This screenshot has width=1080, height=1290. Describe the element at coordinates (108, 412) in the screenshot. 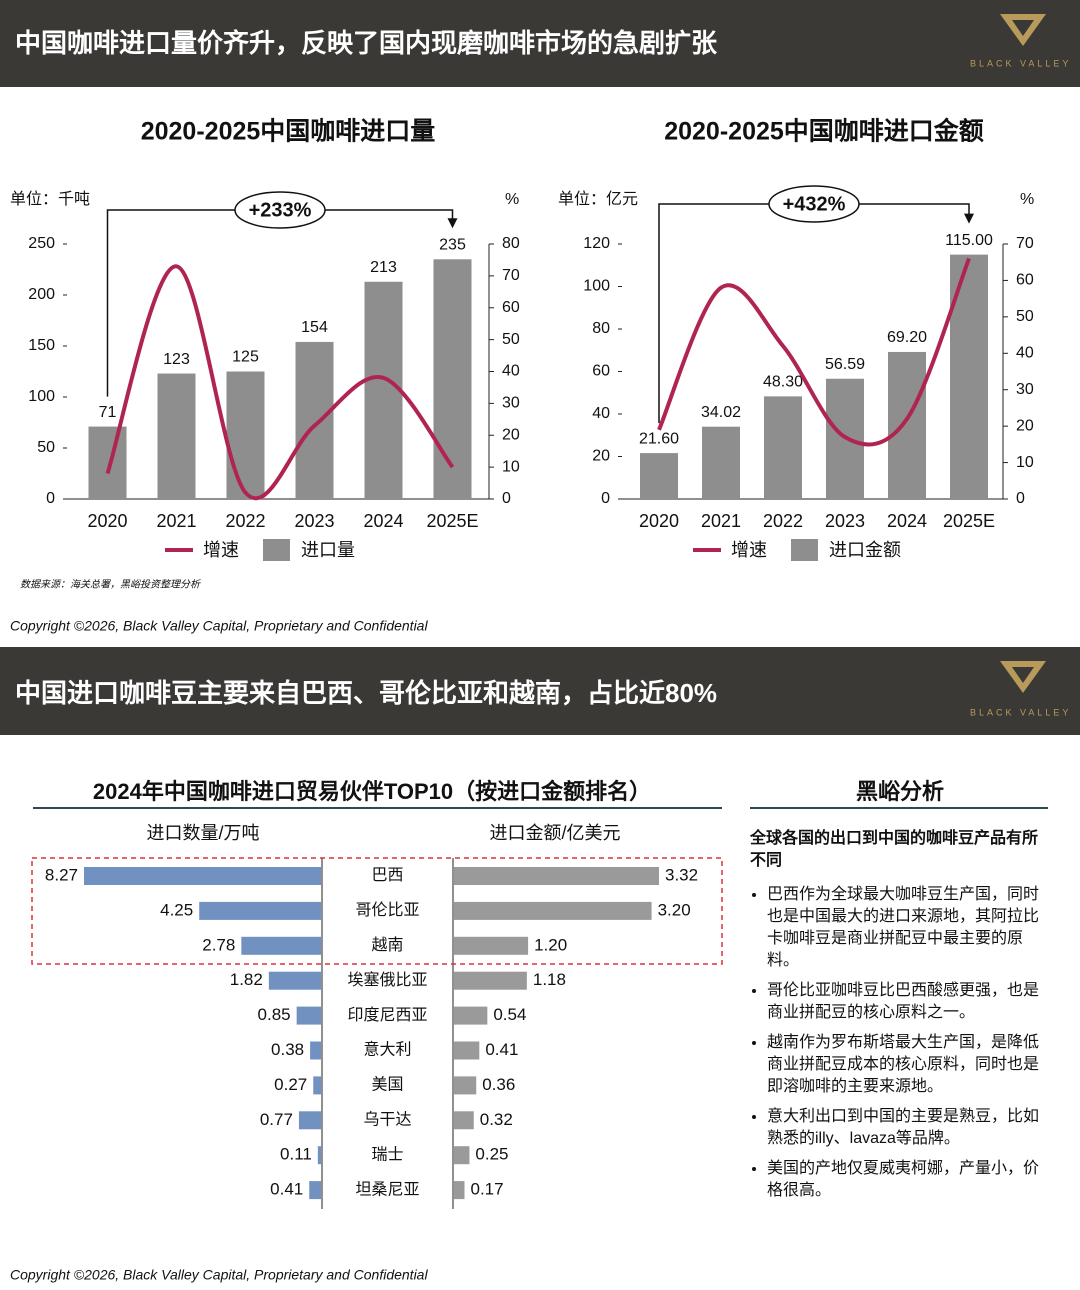

I see `value-label: 71` at that location.